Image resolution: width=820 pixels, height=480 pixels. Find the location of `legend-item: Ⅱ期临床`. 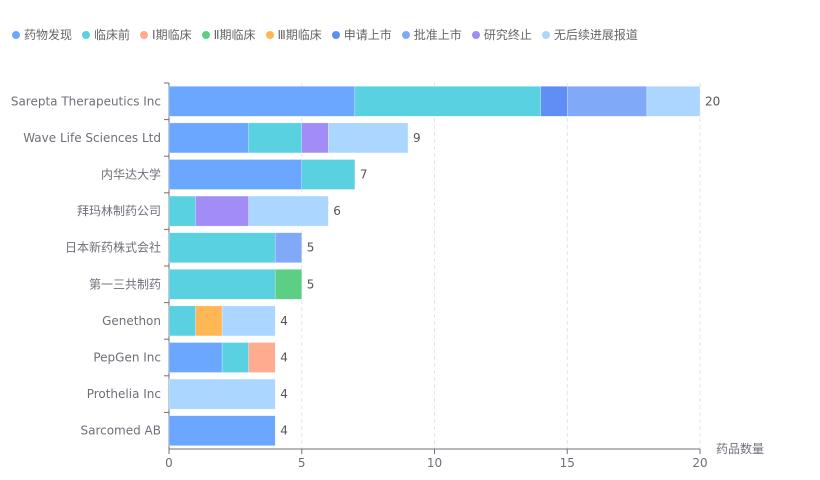

legend-item: Ⅱ期临床 is located at coordinates (228, 34).